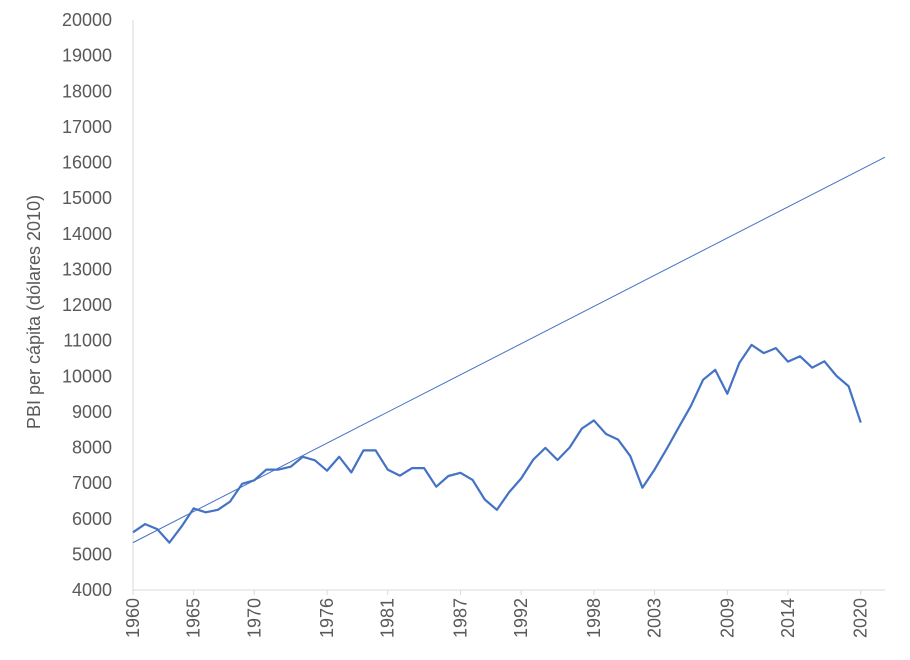 This screenshot has width=910, height=660. What do you see at coordinates (254, 618) in the screenshot?
I see `x-tick-label: 1970` at bounding box center [254, 618].